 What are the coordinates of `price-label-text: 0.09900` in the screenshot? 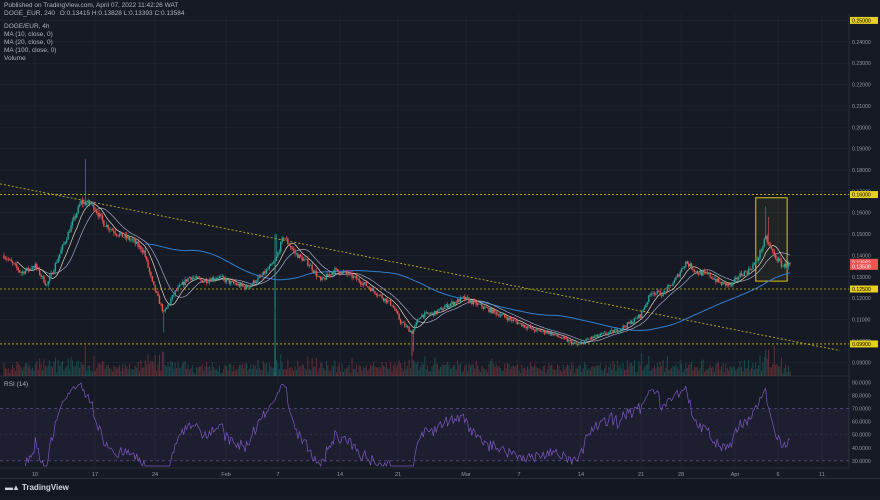 It's located at (861, 345).